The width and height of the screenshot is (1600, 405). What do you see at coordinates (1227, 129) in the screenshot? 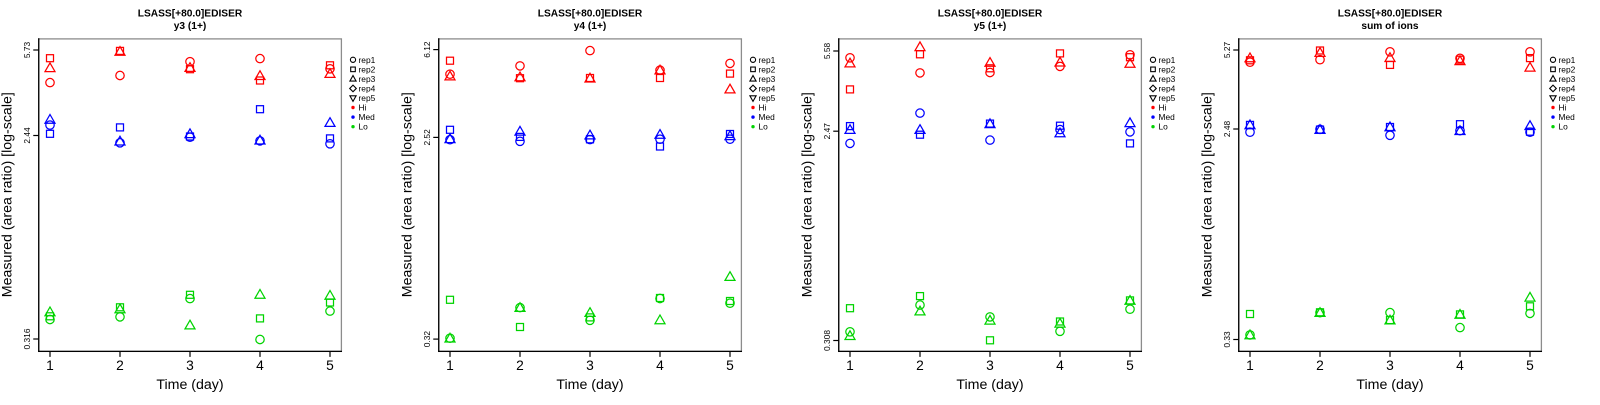
I see `svg-text: 2.48` at bounding box center [1227, 129].